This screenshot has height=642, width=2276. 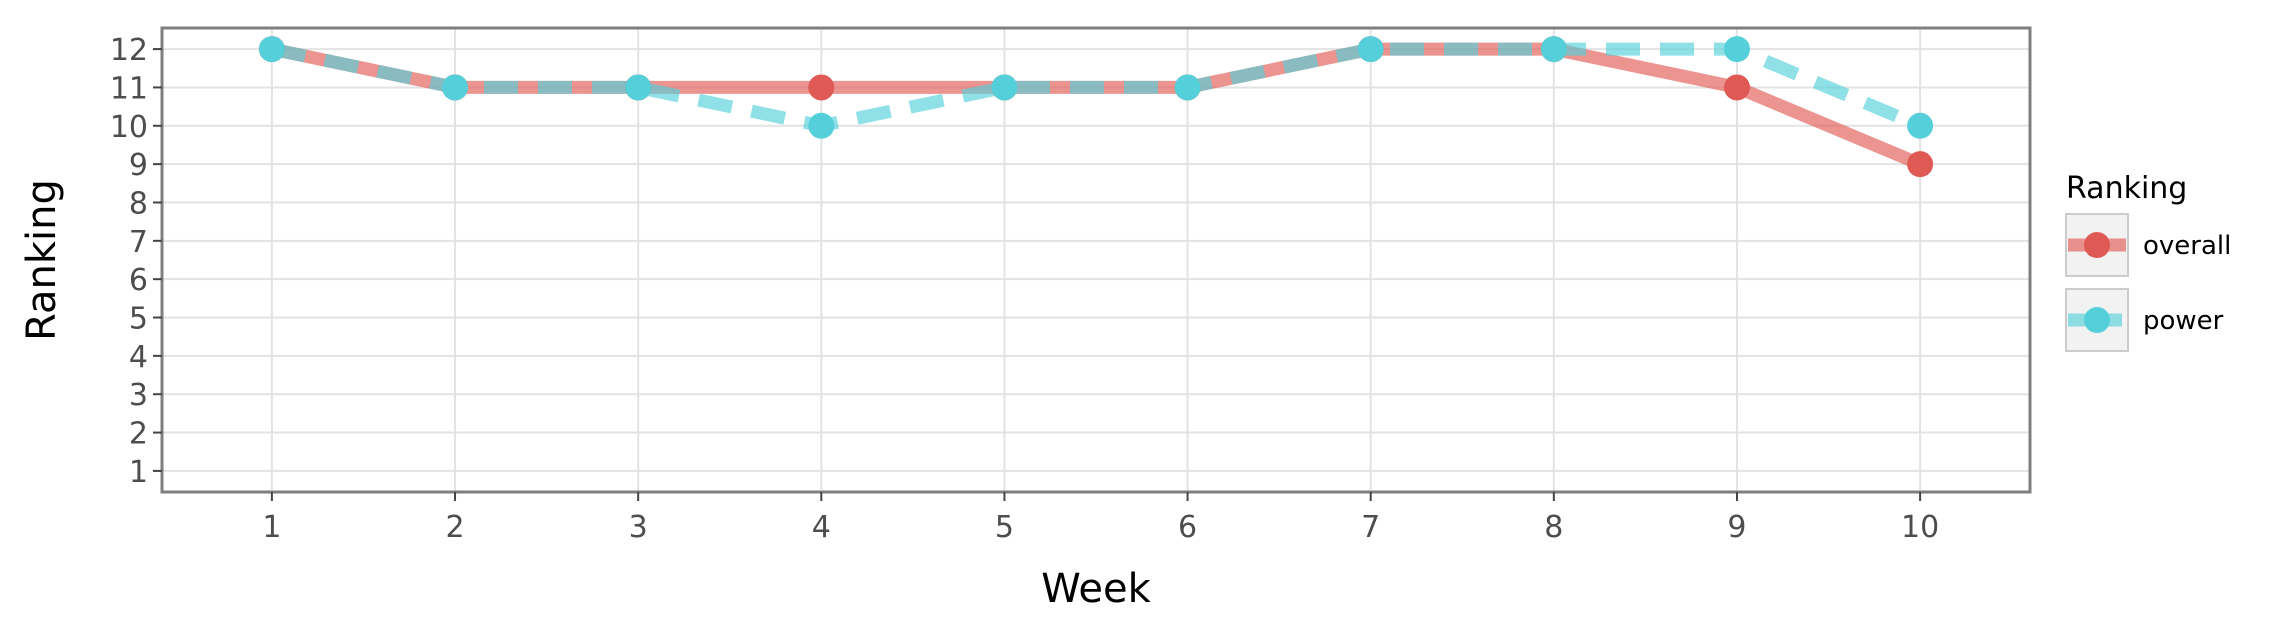 What do you see at coordinates (1920, 527) in the screenshot?
I see `x-tick-label: 10` at bounding box center [1920, 527].